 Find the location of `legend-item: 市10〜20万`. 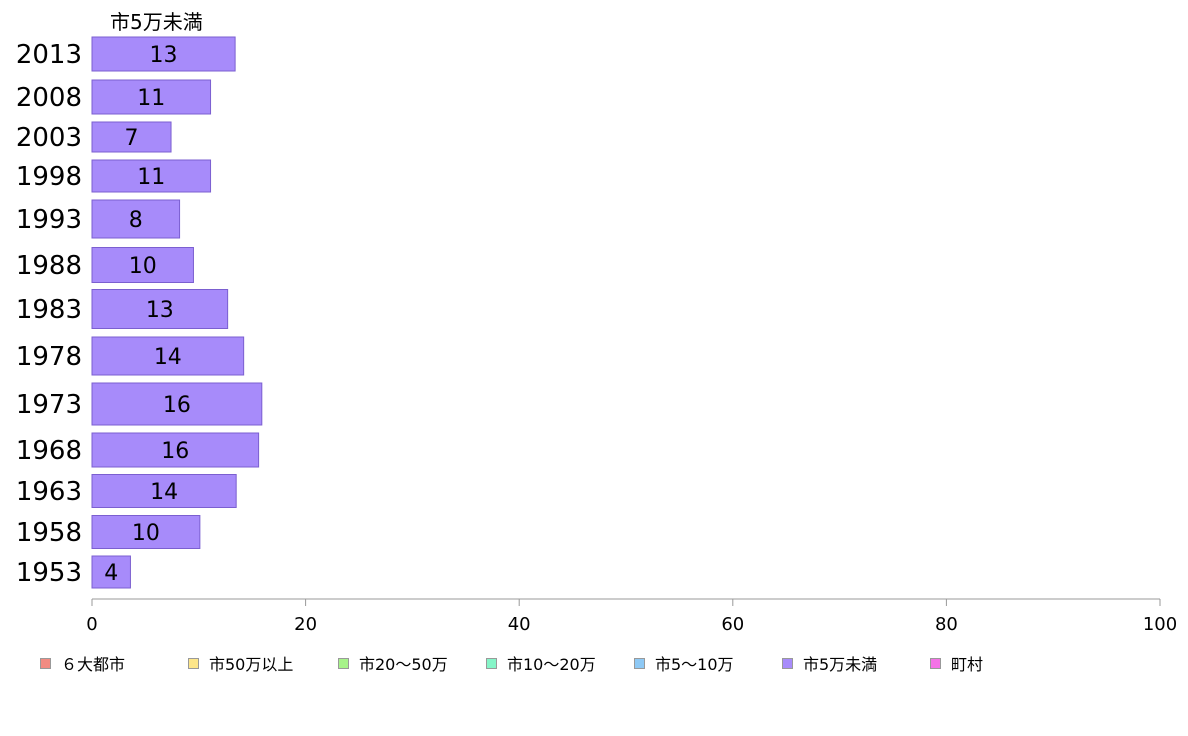

legend-item: 市10〜20万 is located at coordinates (541, 663).